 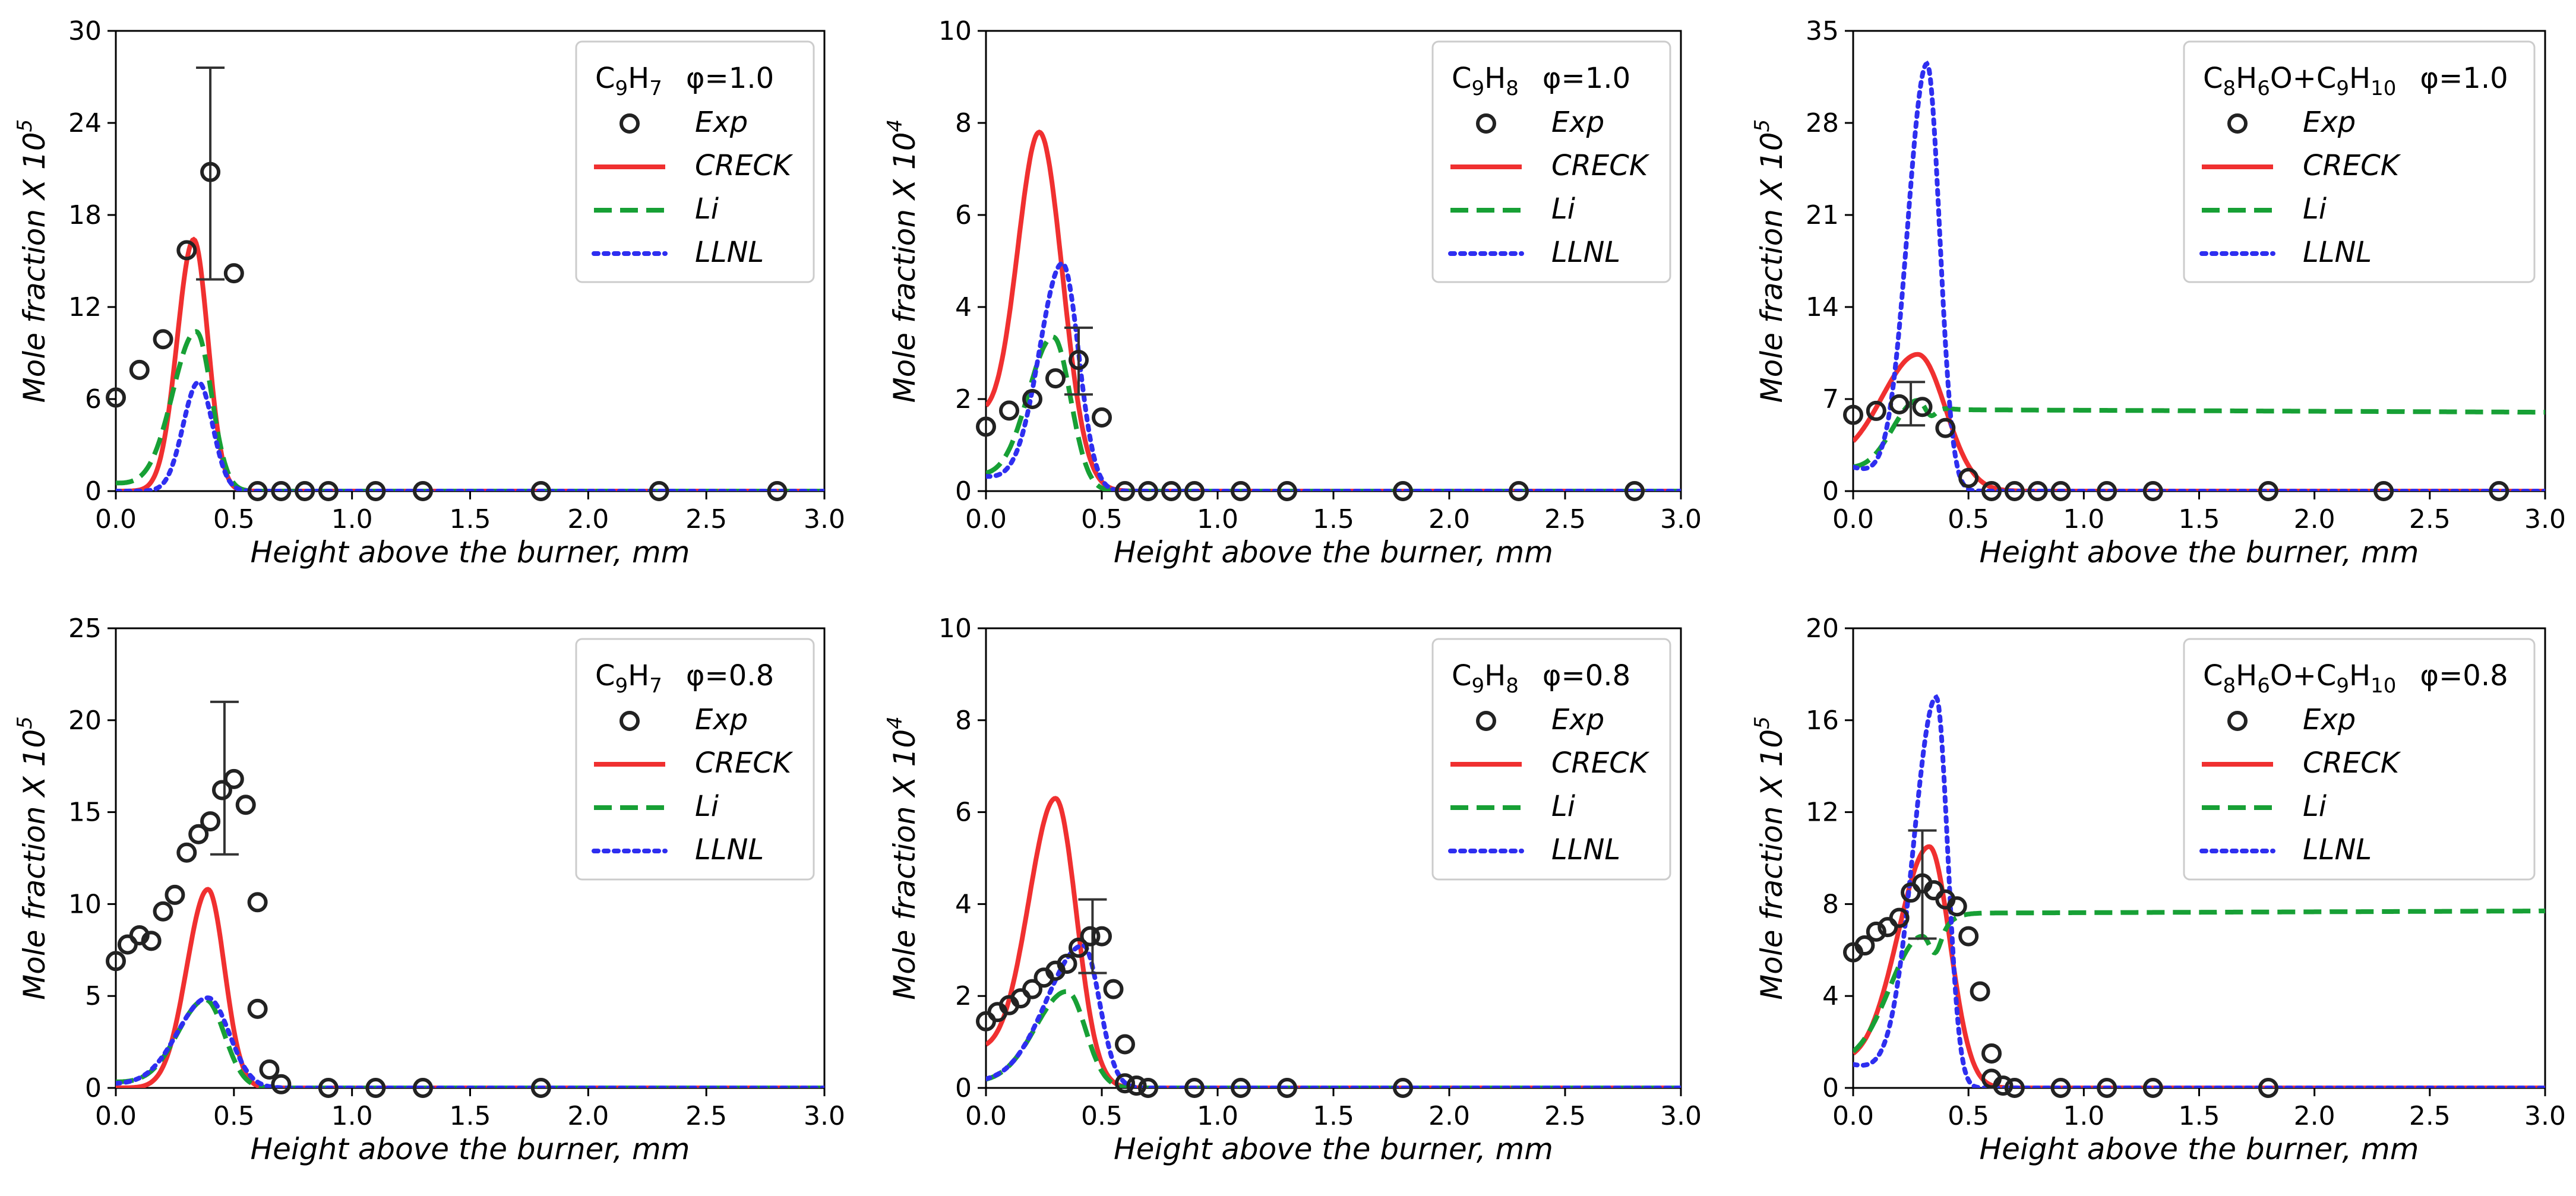 What do you see at coordinates (1478, 686) in the screenshot?
I see `legend-title-subscript: 9` at bounding box center [1478, 686].